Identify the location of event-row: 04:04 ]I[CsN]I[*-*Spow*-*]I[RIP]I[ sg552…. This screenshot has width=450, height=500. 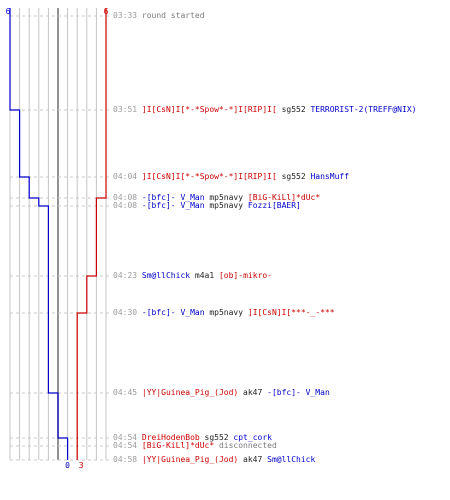
(231, 177).